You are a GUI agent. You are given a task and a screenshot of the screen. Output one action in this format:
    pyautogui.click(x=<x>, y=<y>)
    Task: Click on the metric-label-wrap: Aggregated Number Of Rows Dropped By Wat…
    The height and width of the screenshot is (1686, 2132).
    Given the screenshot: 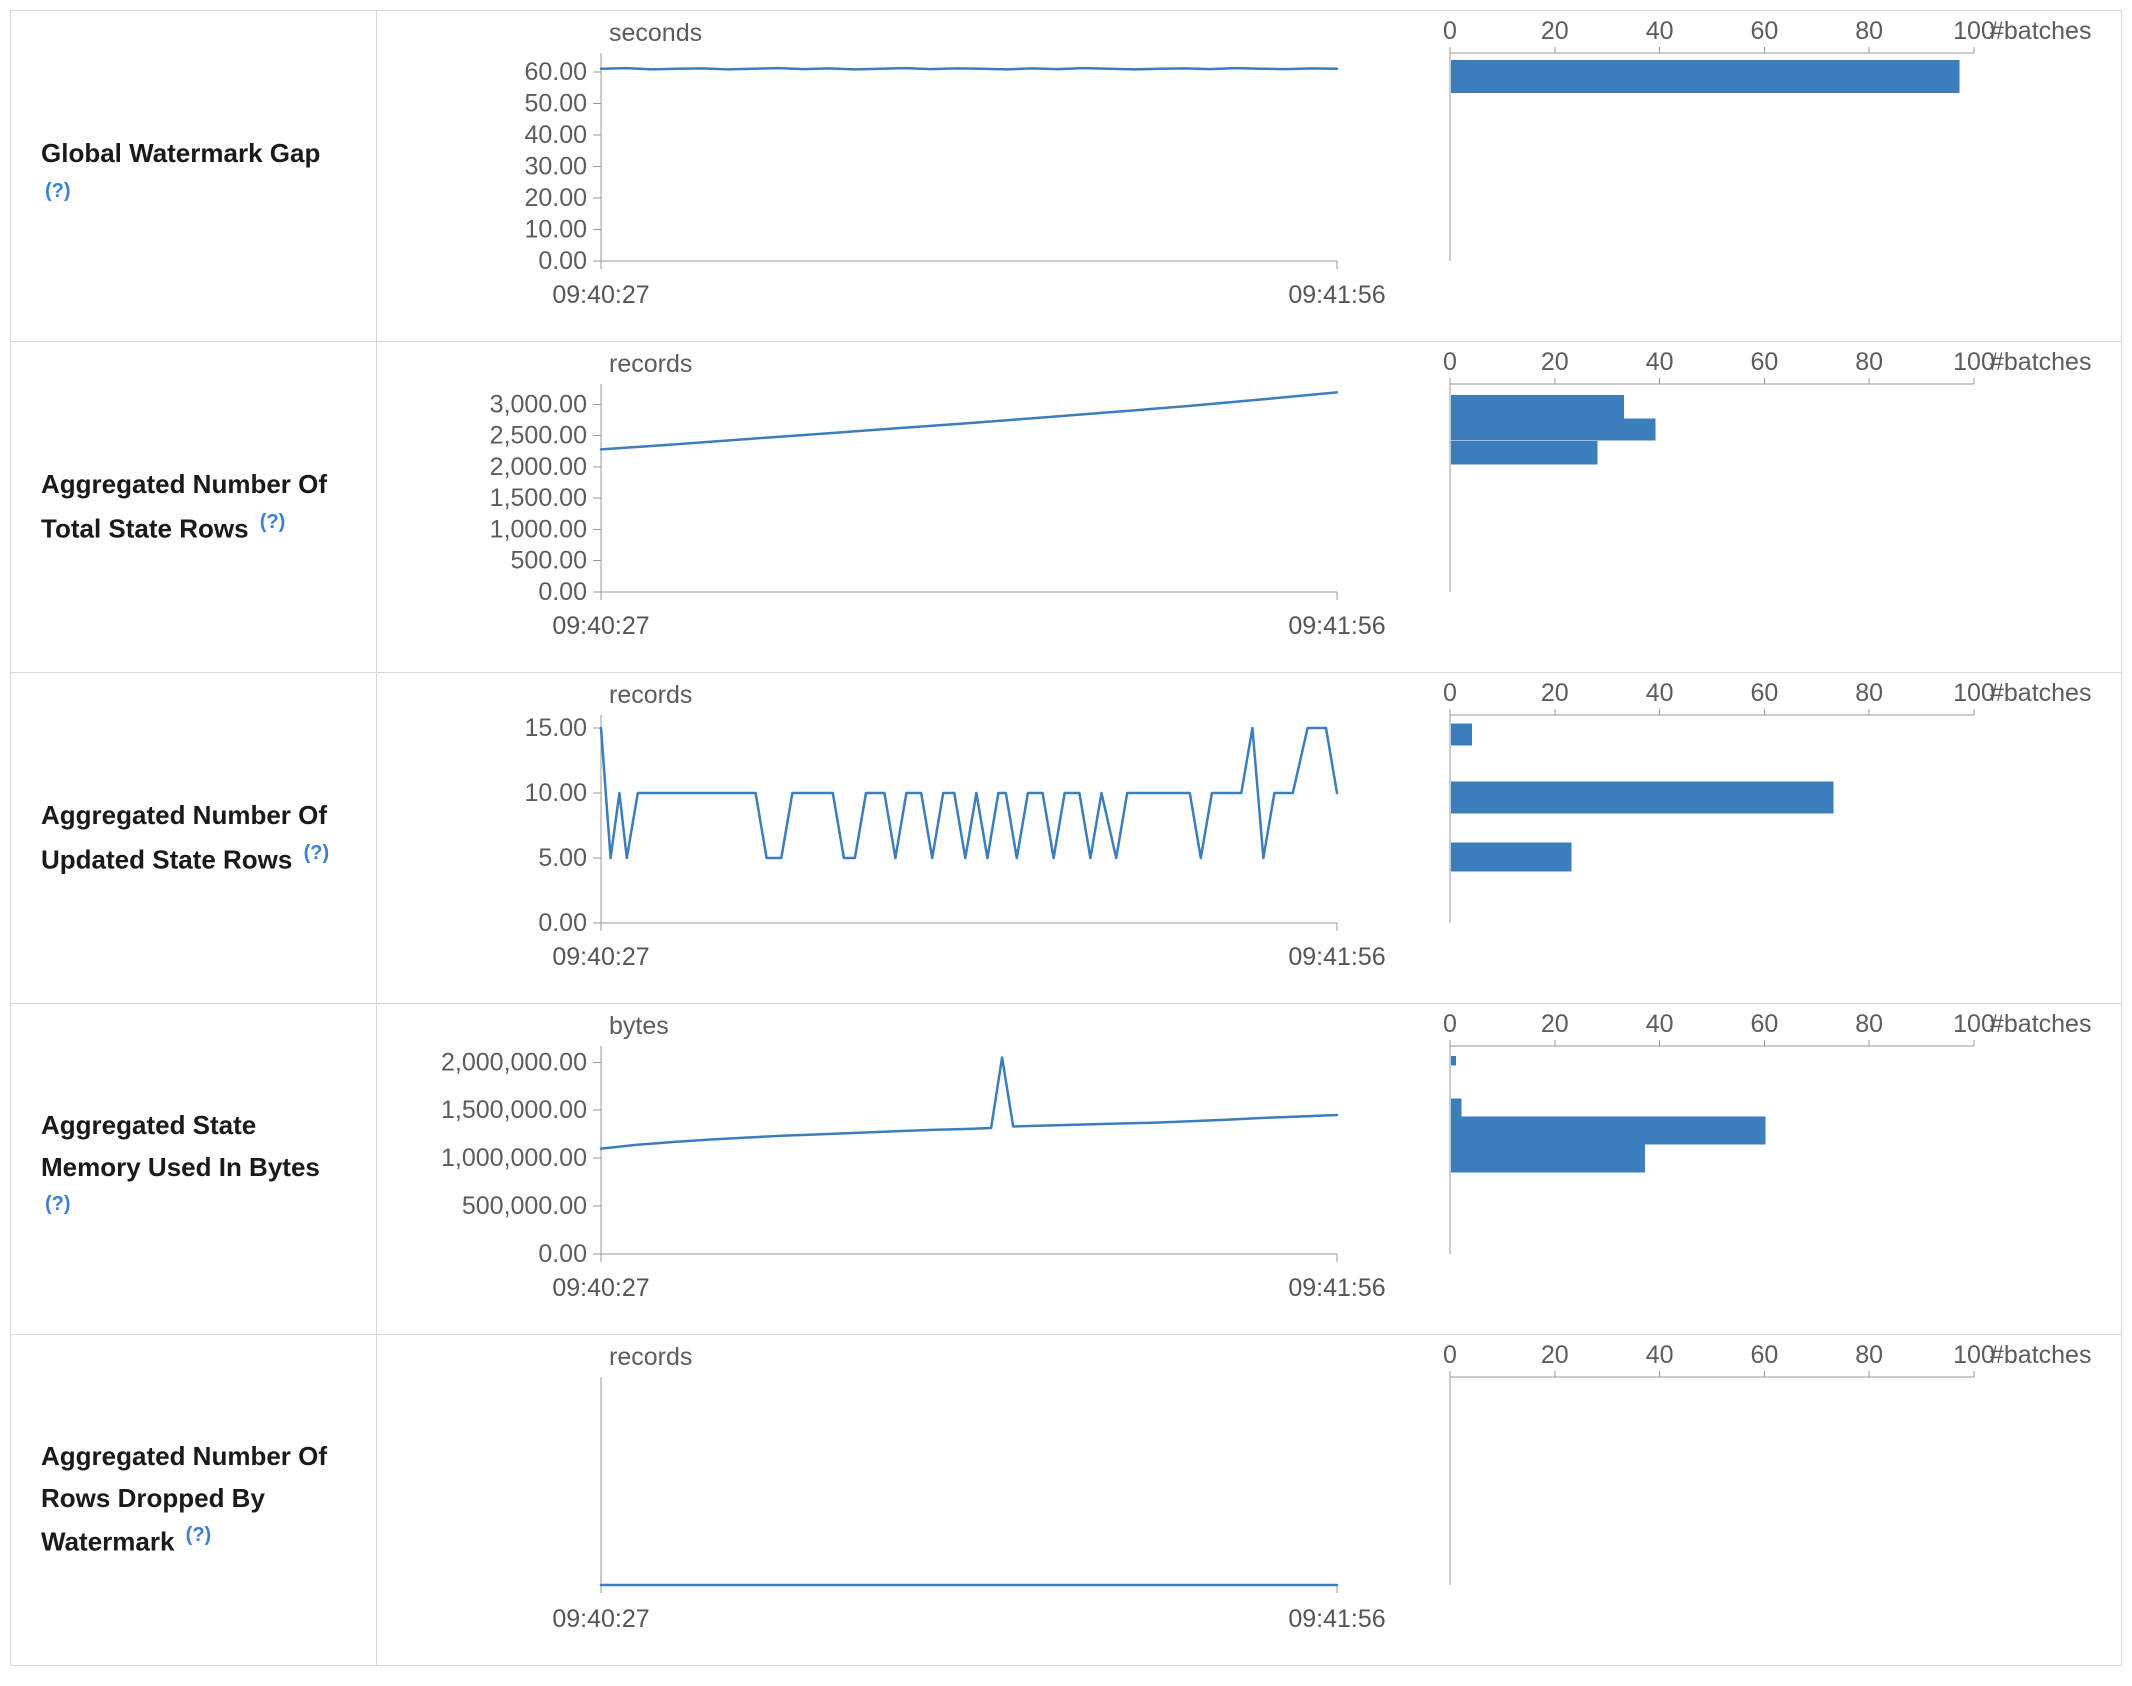 What is the action you would take?
    pyautogui.click(x=198, y=1499)
    